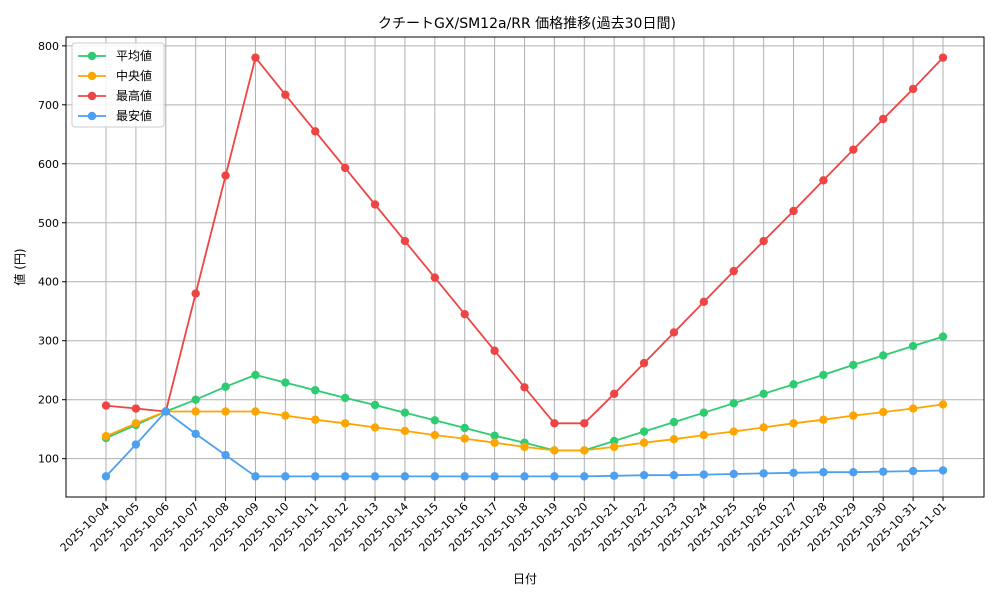 This screenshot has height=600, width=1000. I want to click on y-axis-ticks: 100 200 300 400 500 600 700 800, so click(52, 253).